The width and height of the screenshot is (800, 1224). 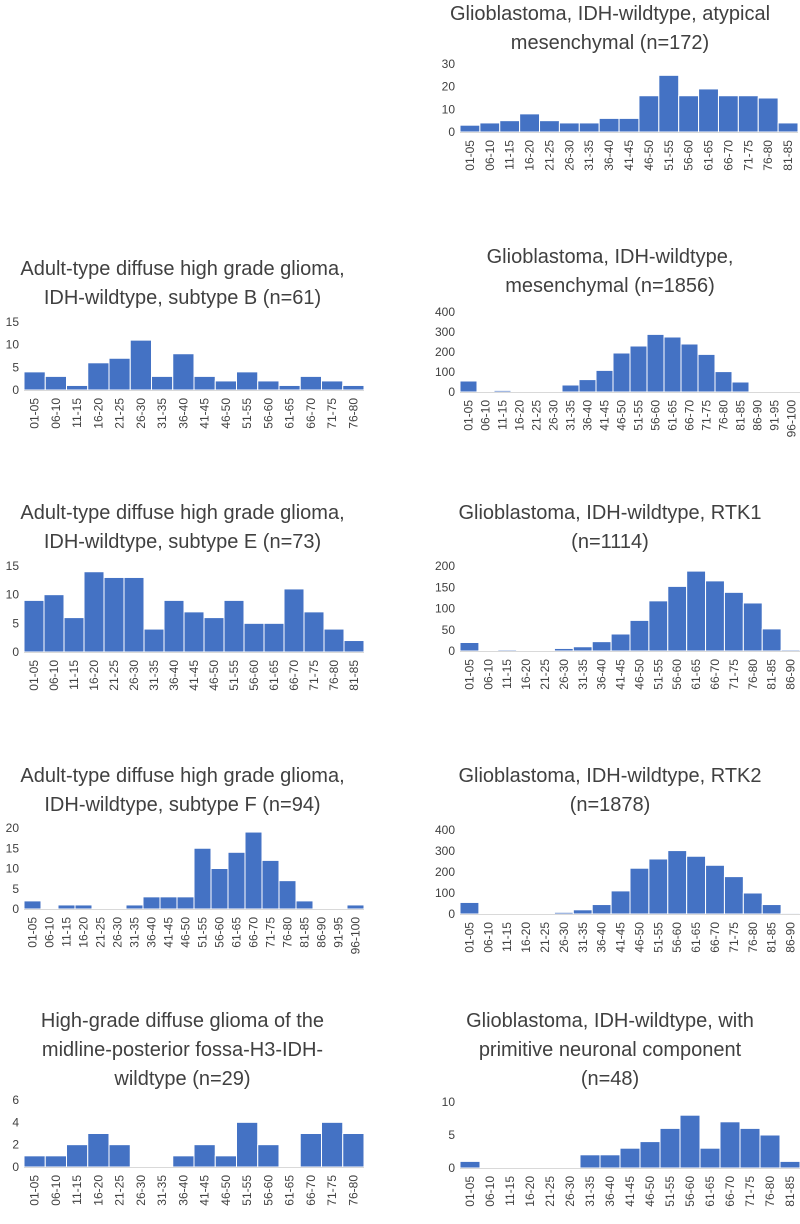 What do you see at coordinates (74, 675) in the screenshot?
I see `x-tick-label: 11-15` at bounding box center [74, 675].